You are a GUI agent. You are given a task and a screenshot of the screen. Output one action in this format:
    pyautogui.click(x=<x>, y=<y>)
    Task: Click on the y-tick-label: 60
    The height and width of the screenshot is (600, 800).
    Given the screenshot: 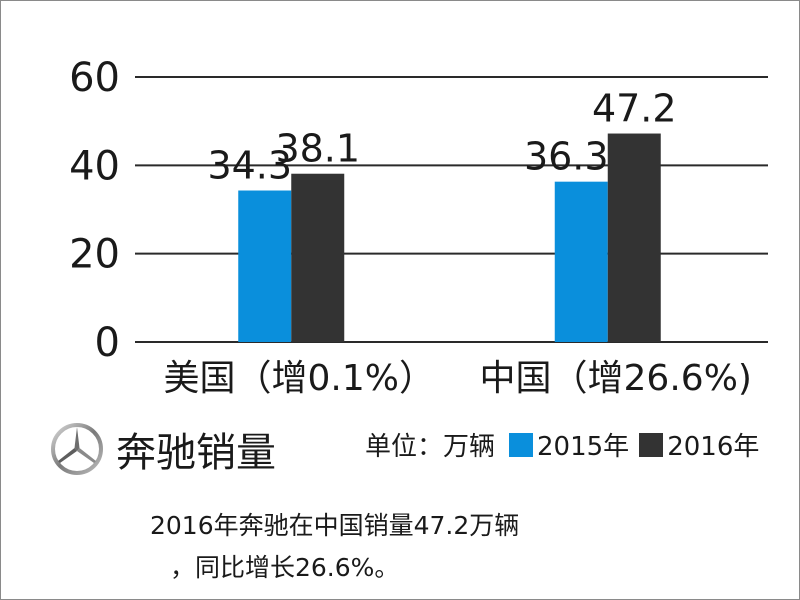 What is the action you would take?
    pyautogui.click(x=94, y=78)
    